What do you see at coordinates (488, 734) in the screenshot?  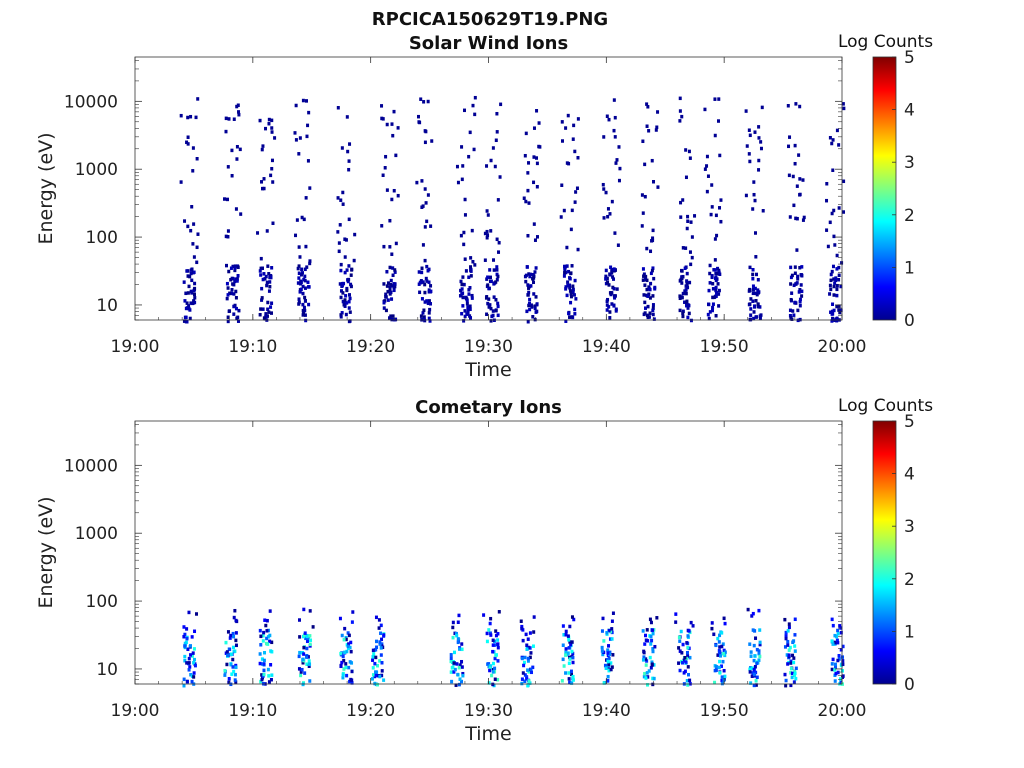 I see `x-axis-label: Time` at bounding box center [488, 734].